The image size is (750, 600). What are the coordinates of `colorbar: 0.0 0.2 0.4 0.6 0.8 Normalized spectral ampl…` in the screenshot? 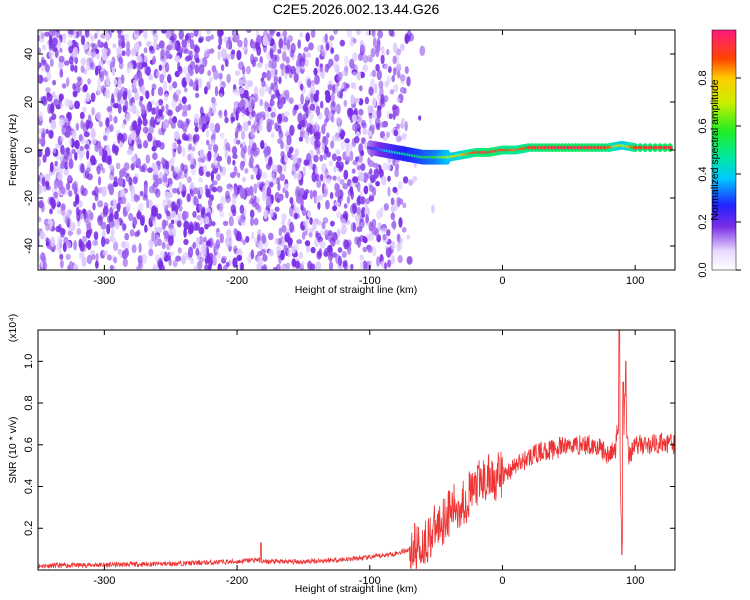 It's located at (719, 153).